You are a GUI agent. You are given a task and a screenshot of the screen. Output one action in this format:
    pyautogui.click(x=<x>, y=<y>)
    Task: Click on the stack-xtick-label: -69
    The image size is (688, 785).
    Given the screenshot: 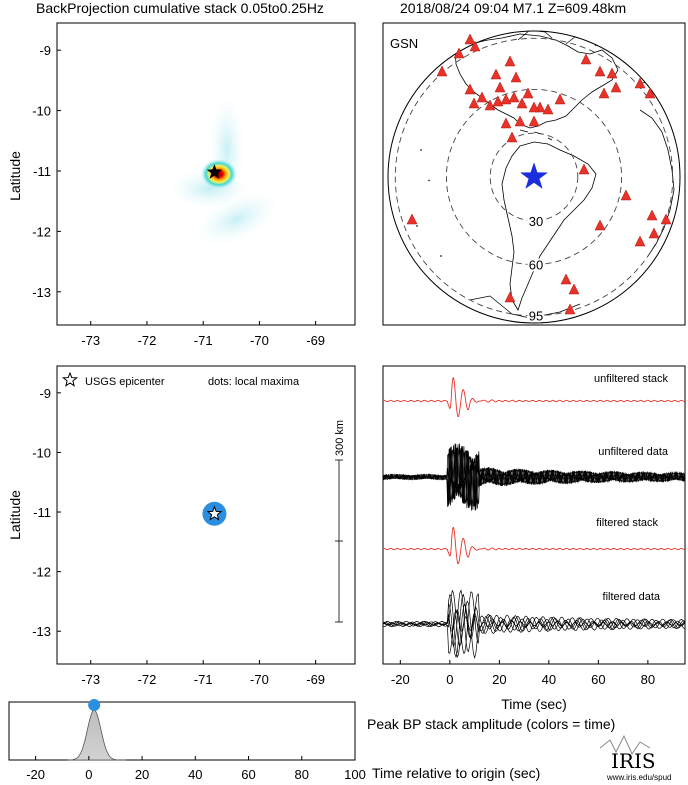 What is the action you would take?
    pyautogui.click(x=315, y=340)
    